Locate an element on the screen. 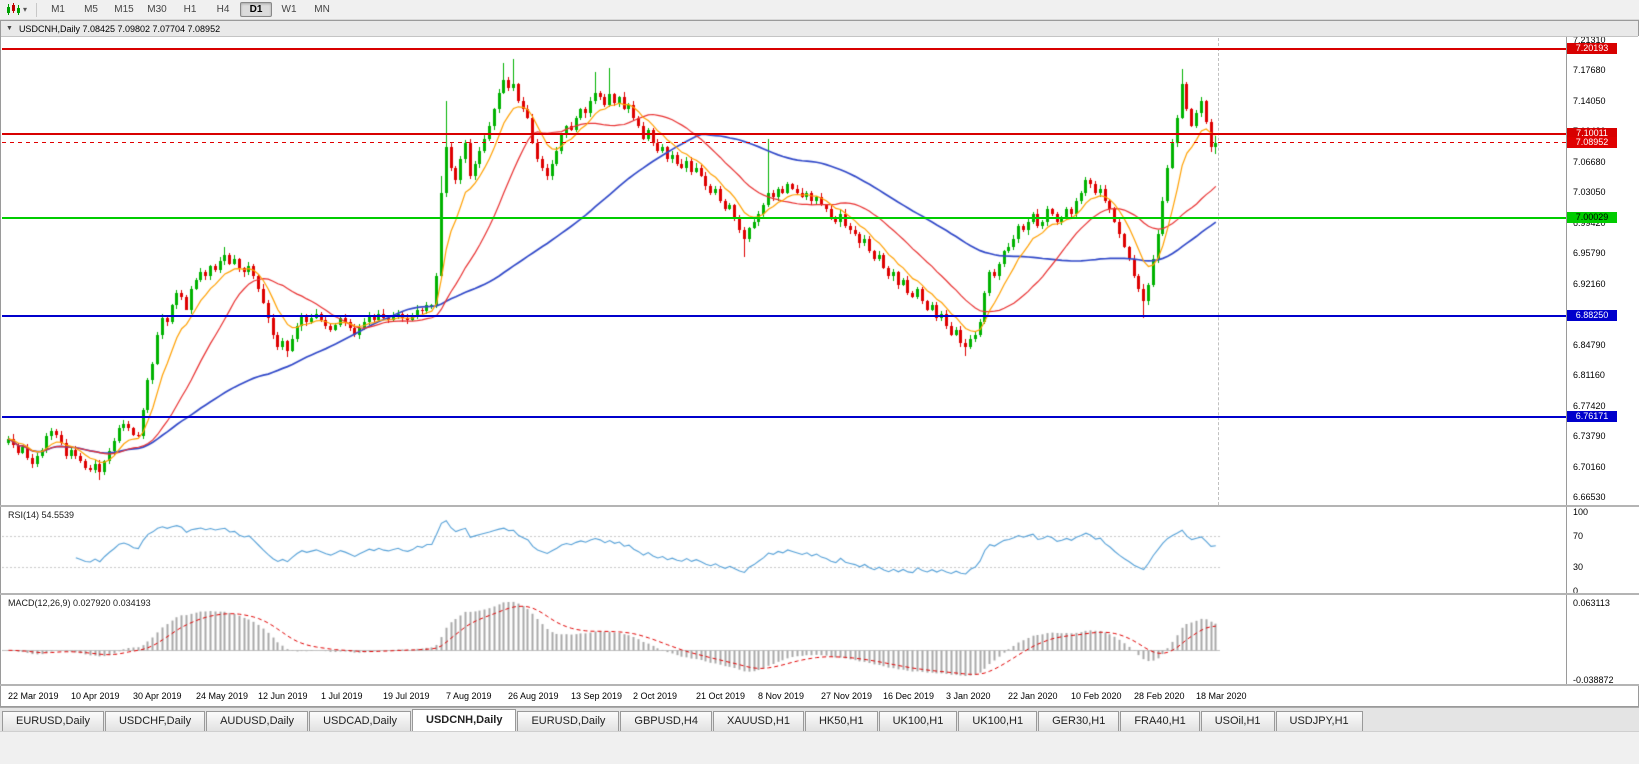 Image resolution: width=1639 pixels, height=764 pixels. macd-axis-top: 0.063113 is located at coordinates (1591, 602).